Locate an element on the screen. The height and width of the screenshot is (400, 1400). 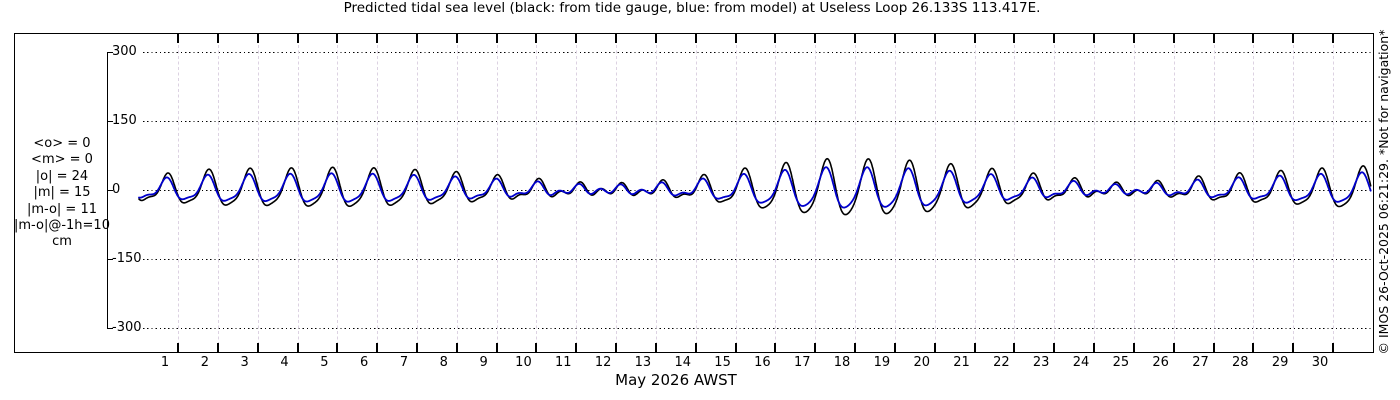
x-tick-label: 1 is located at coordinates (165, 362).